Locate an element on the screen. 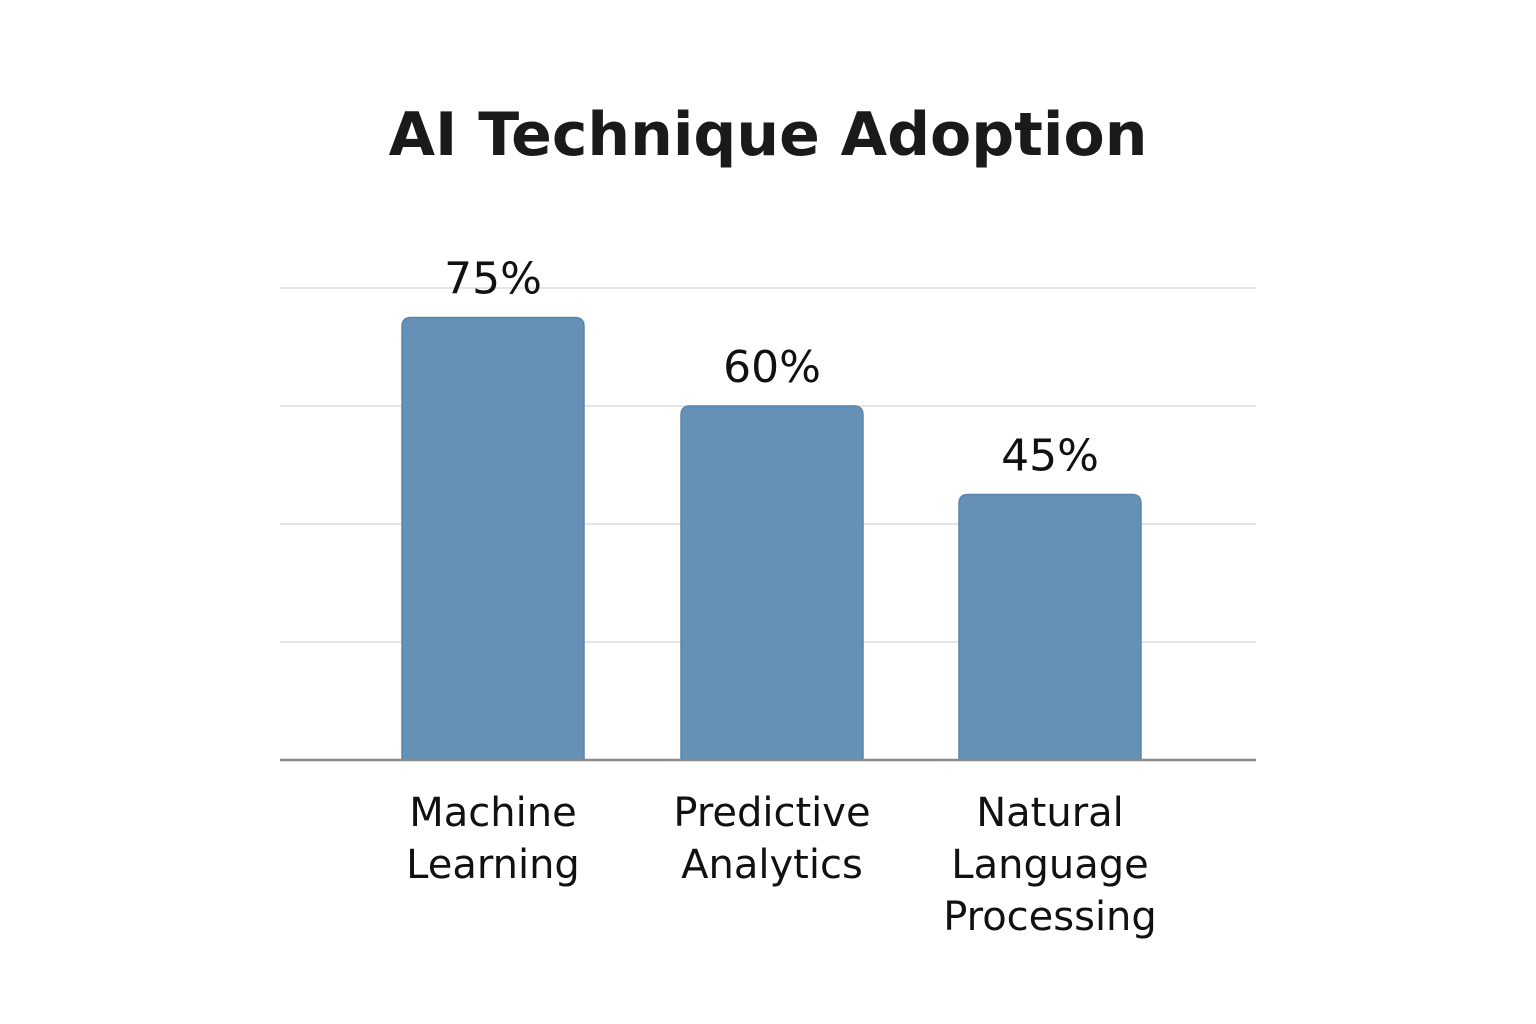 This screenshot has height=1024, width=1536. category-label-0: Machine Learning is located at coordinates (493, 839).